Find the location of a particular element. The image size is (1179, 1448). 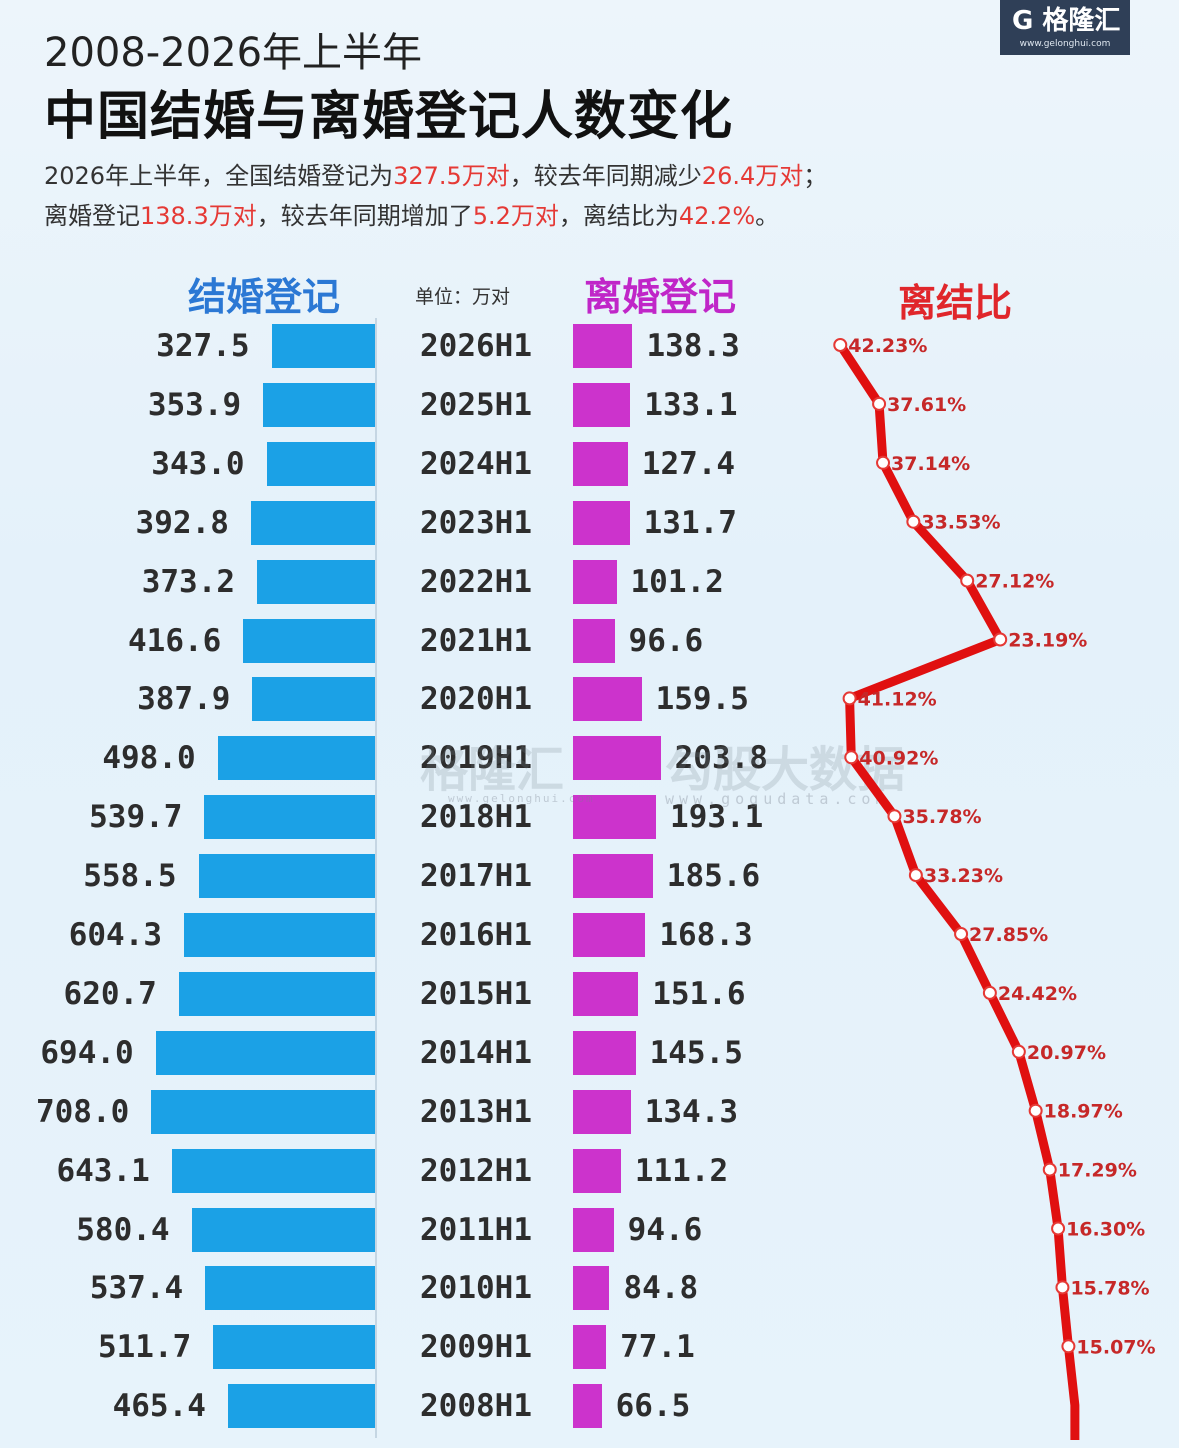

marriage-value-label: 694.0 is located at coordinates (87, 1052).